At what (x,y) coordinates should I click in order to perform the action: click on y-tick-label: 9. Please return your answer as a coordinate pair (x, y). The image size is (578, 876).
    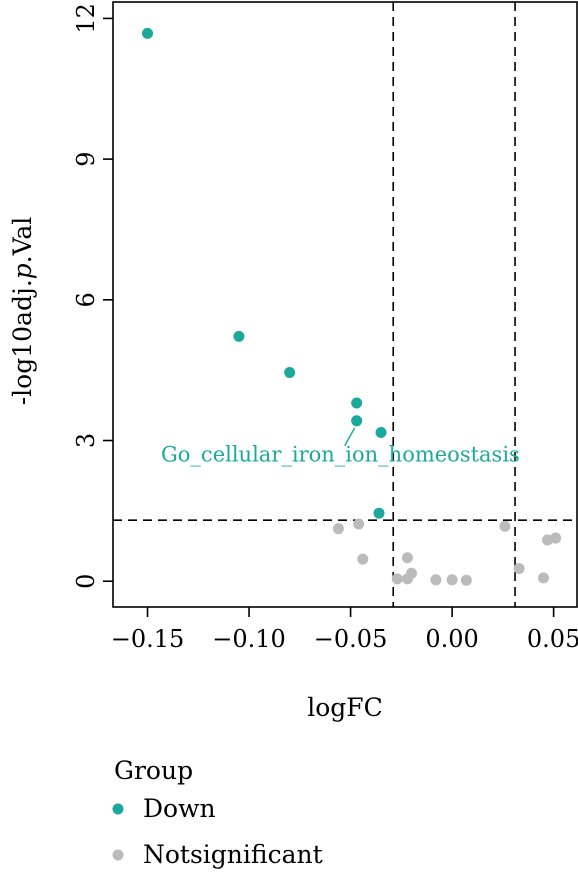
    Looking at the image, I should click on (86, 158).